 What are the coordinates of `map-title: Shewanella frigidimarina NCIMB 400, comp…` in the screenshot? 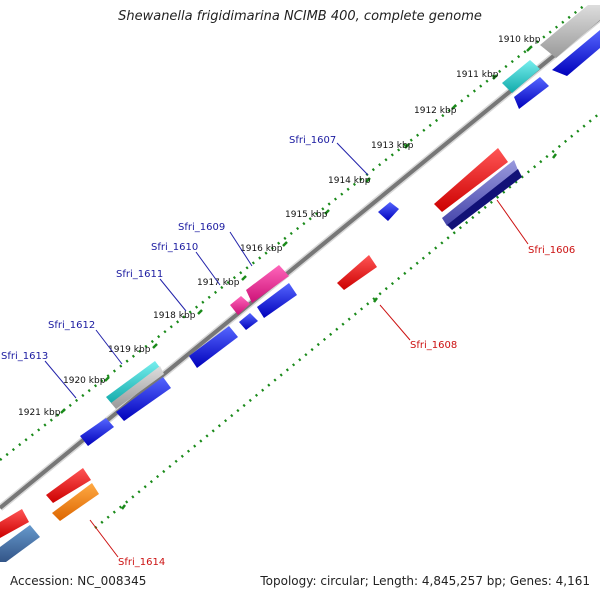 It's located at (300, 16).